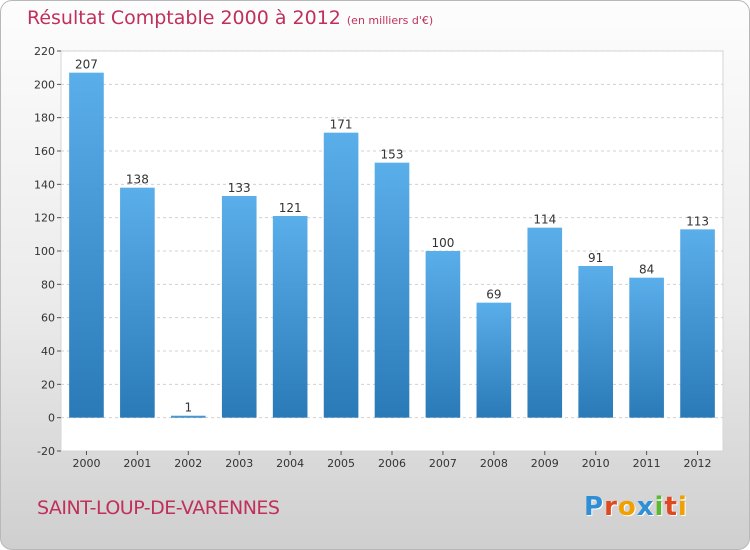 This screenshot has height=550, width=750. Describe the element at coordinates (48, 318) in the screenshot. I see `y-tick-label: 60` at that location.